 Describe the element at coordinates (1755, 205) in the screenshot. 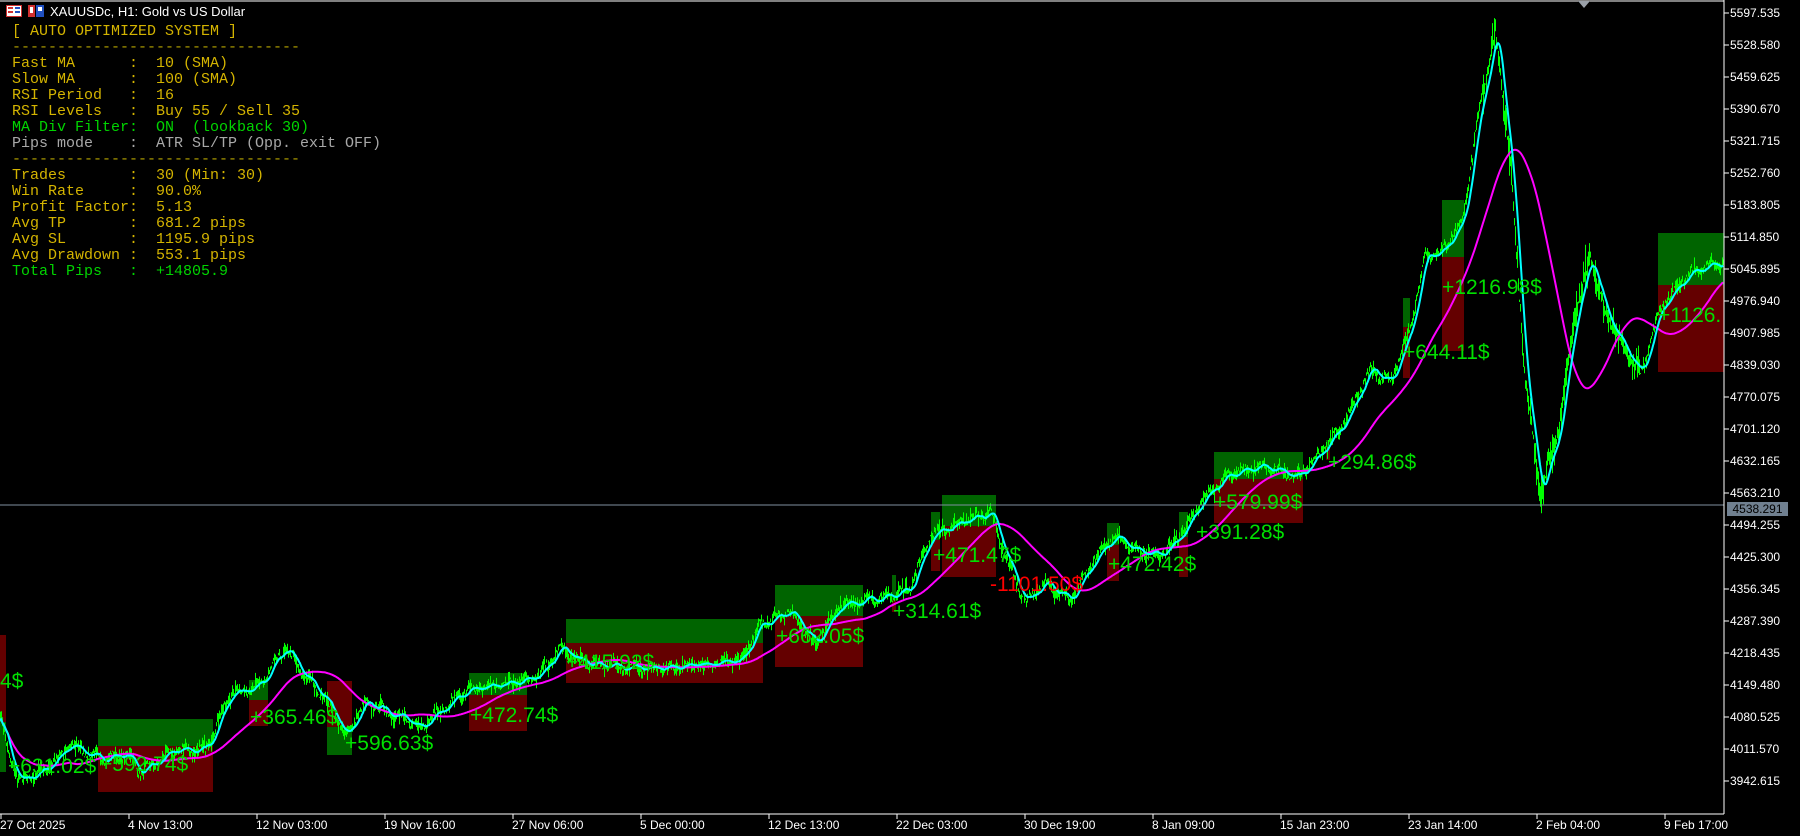

I see `price-tick-label: 5183.805` at that location.